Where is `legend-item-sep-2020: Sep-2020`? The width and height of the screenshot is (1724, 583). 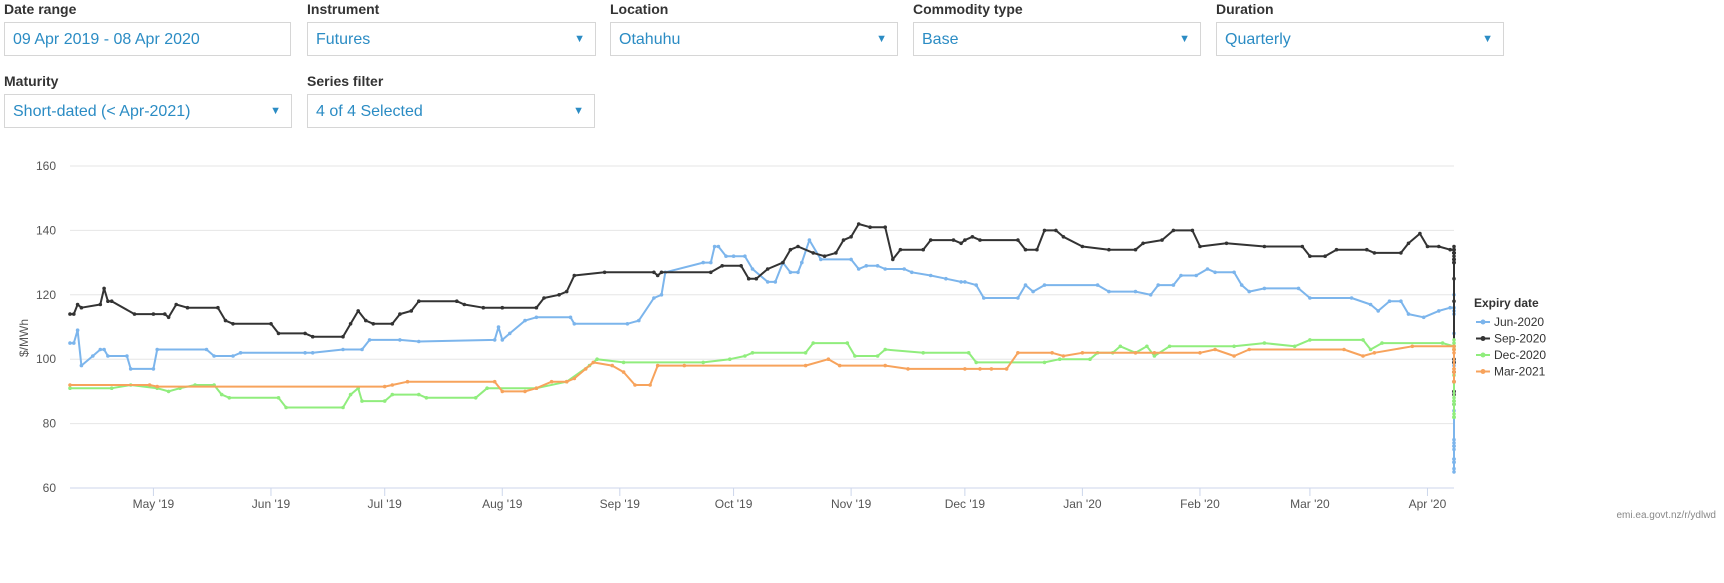
legend-item-sep-2020: Sep-2020 is located at coordinates (1511, 339).